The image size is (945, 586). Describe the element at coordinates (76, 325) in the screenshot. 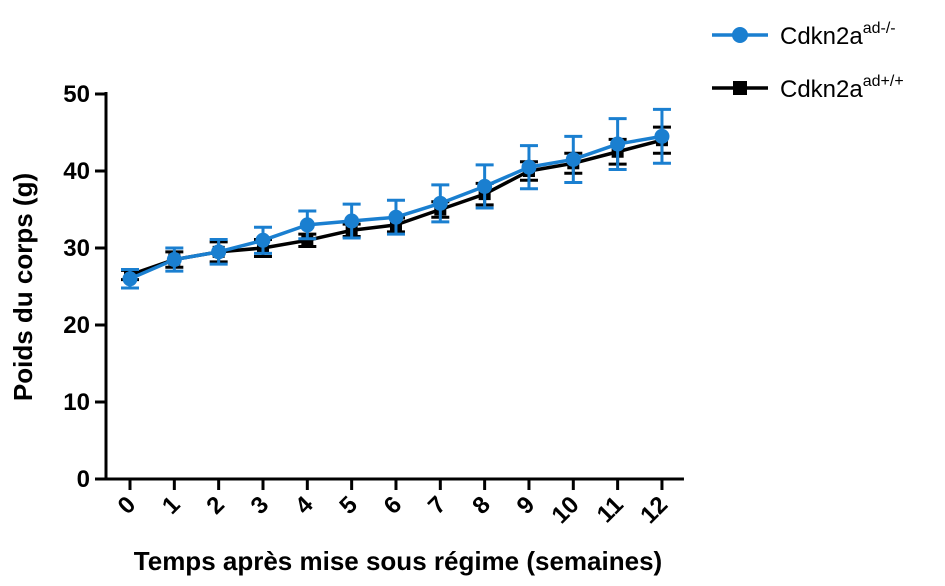

I see `y-tick-label: 20` at that location.